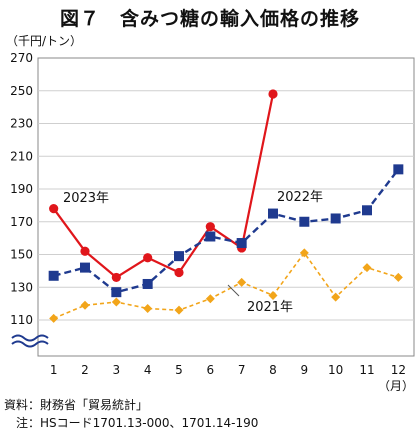 The width and height of the screenshot is (420, 433). I want to click on y-tick-label: 110, so click(21, 320).